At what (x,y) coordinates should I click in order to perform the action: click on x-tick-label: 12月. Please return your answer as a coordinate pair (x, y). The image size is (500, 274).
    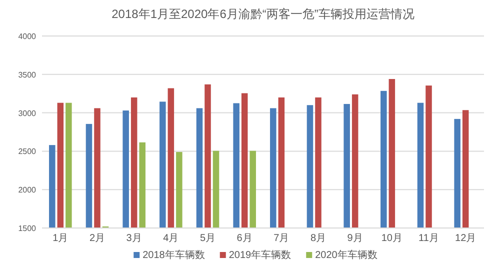
    Looking at the image, I should click on (465, 238).